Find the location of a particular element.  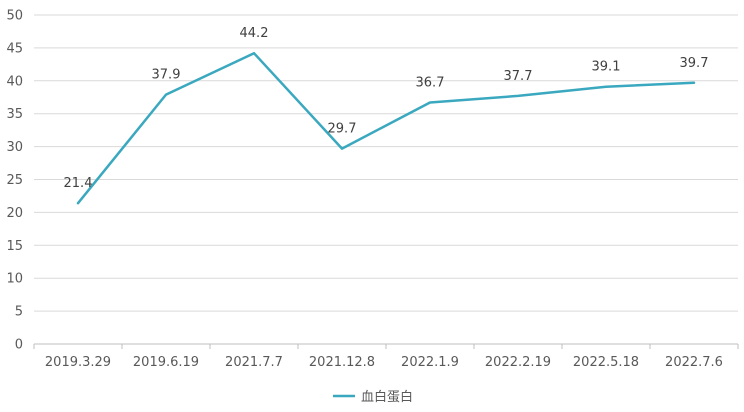

x-tick-label: 2021.12.8 is located at coordinates (342, 362).